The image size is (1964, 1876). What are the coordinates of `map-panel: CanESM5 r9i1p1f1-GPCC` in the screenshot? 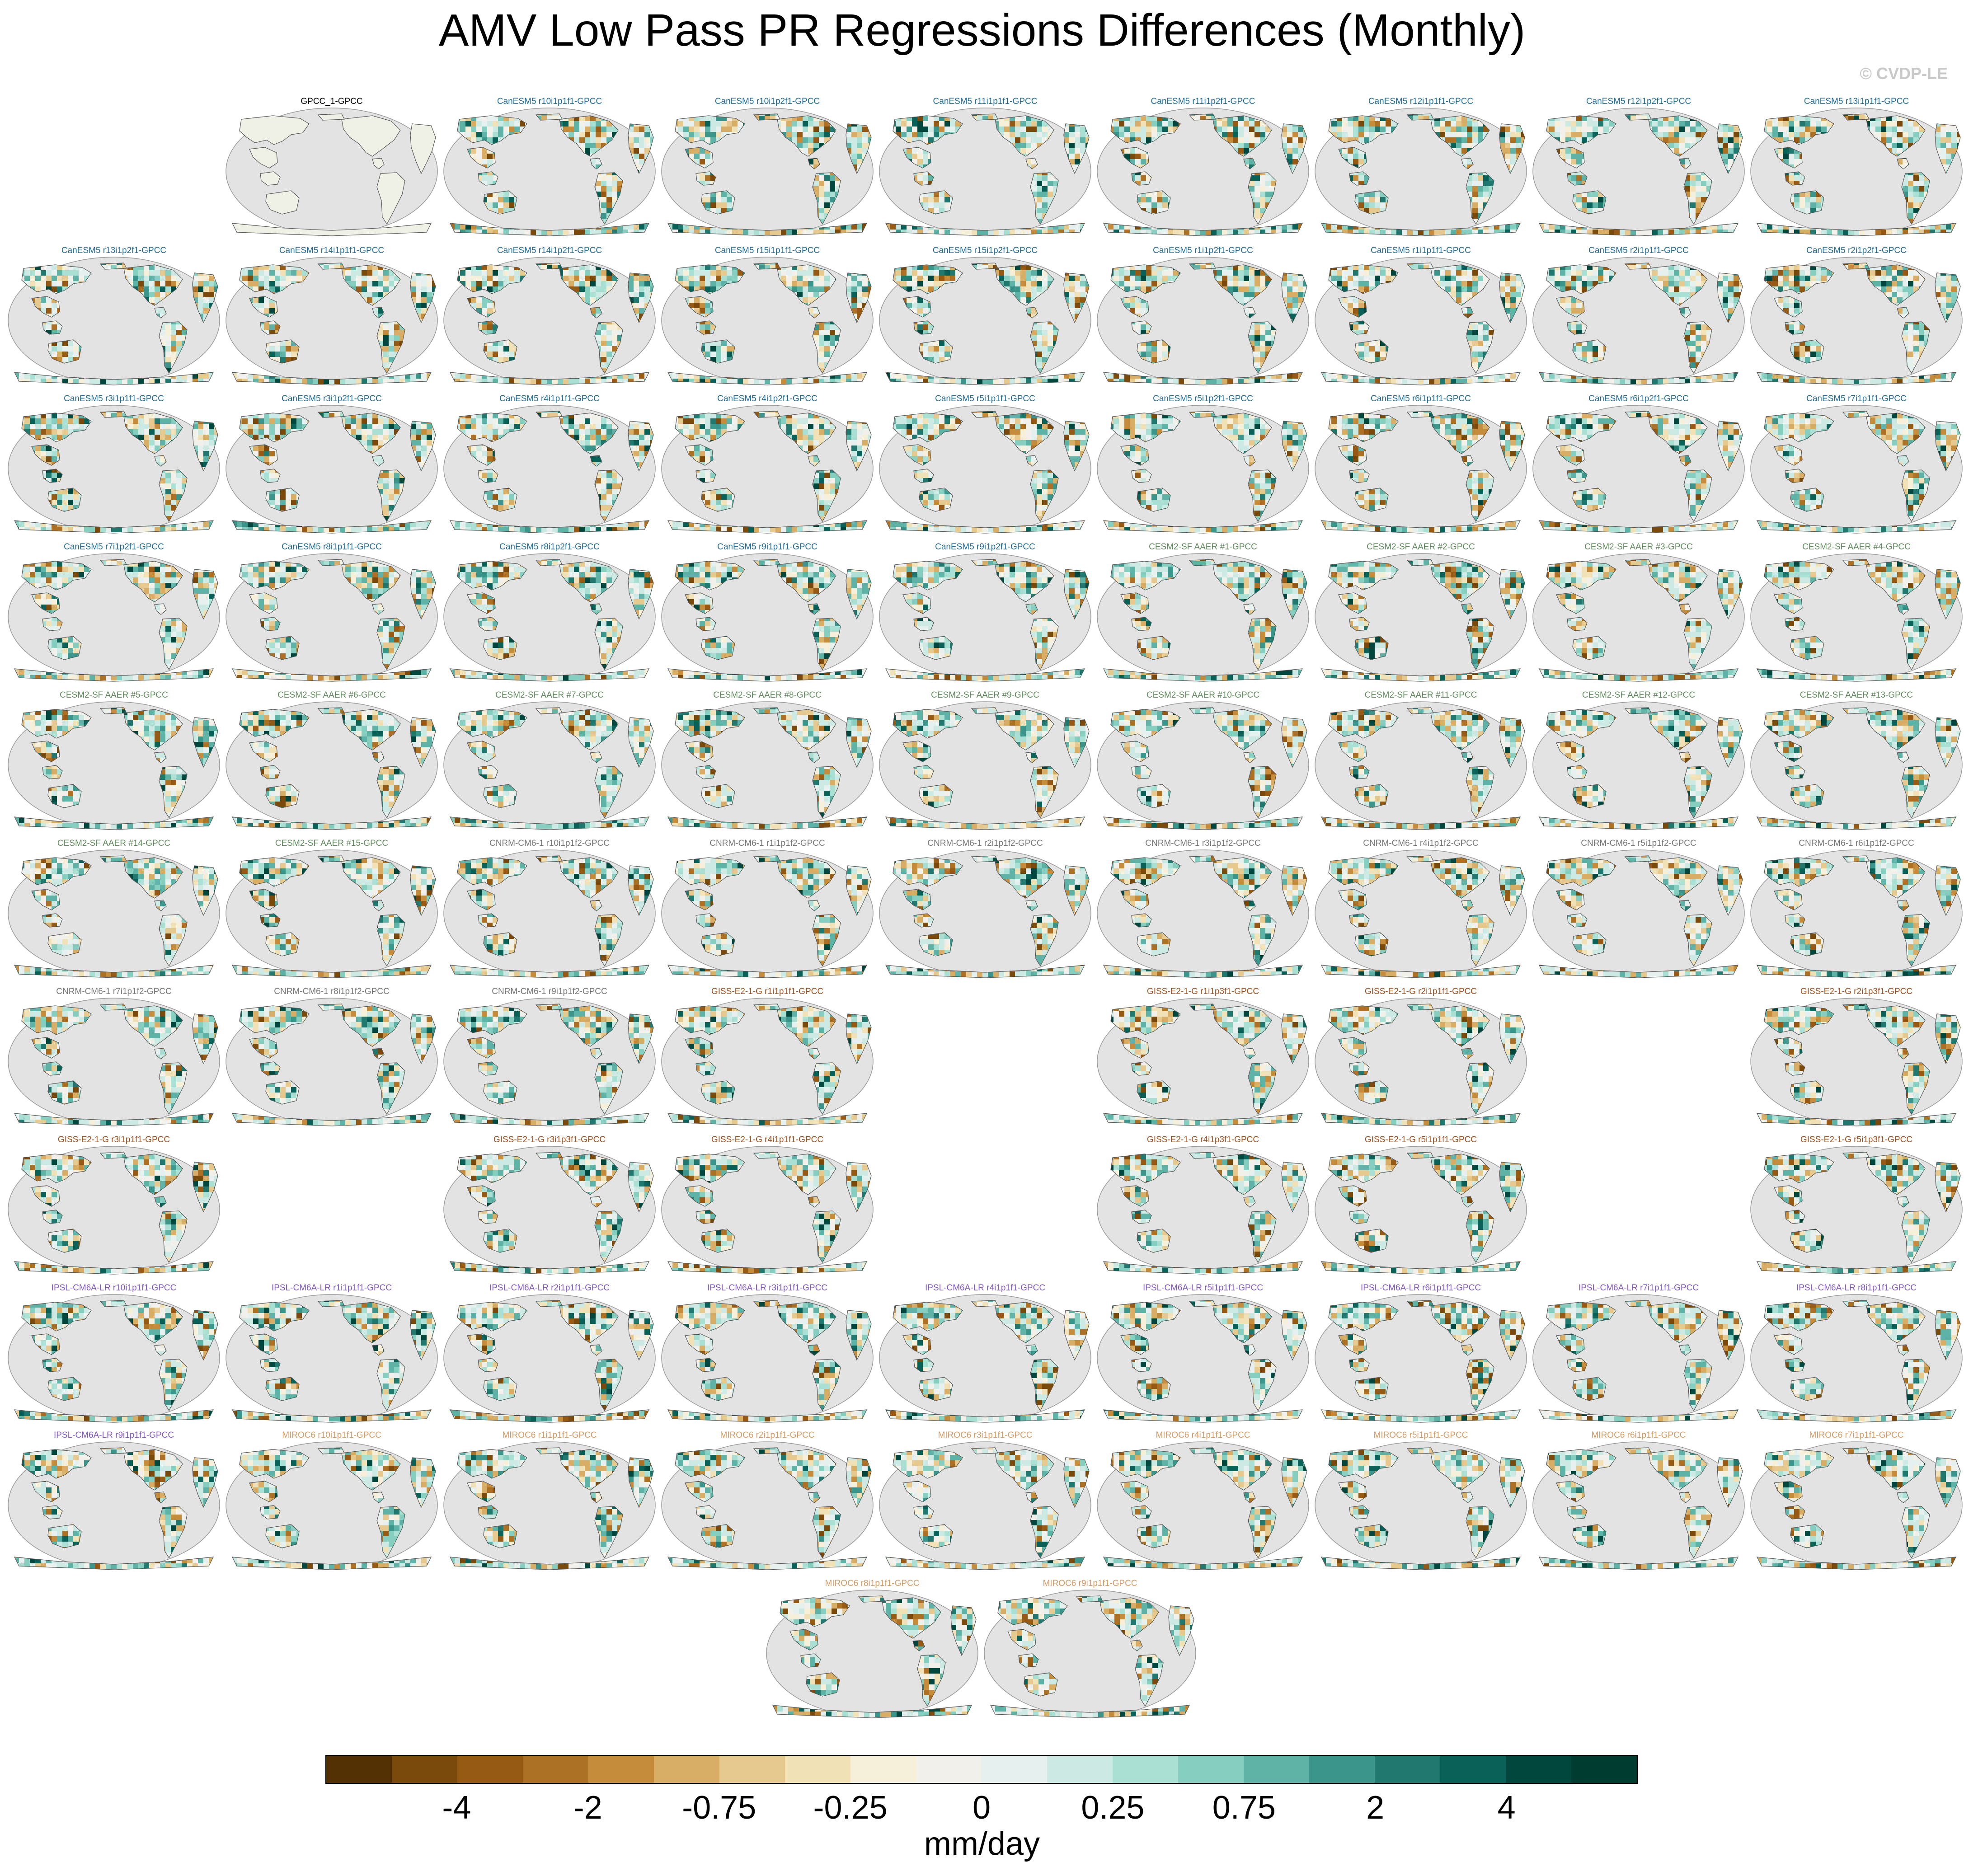 It's located at (767, 612).